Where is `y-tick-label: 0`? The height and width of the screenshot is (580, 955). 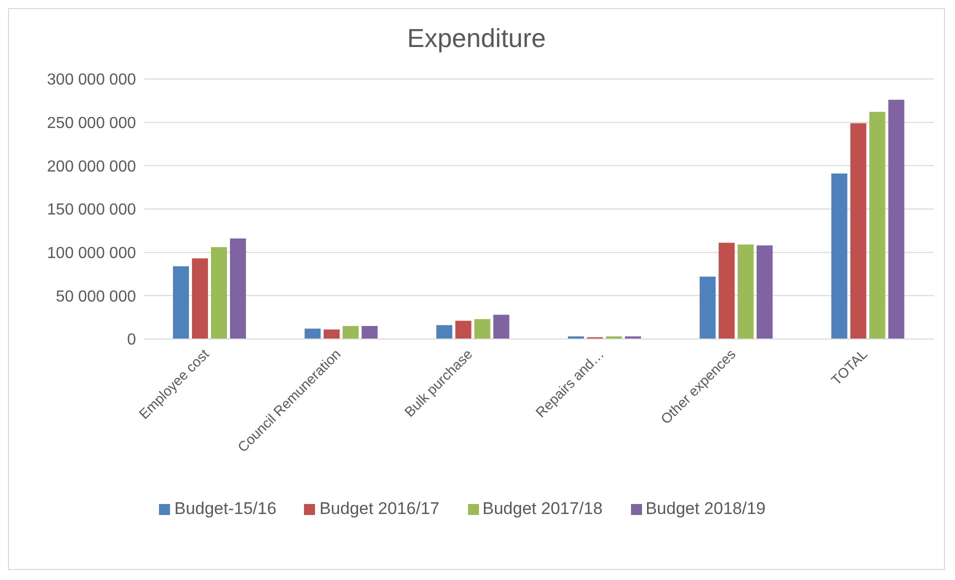
y-tick-label: 0 is located at coordinates (131, 340).